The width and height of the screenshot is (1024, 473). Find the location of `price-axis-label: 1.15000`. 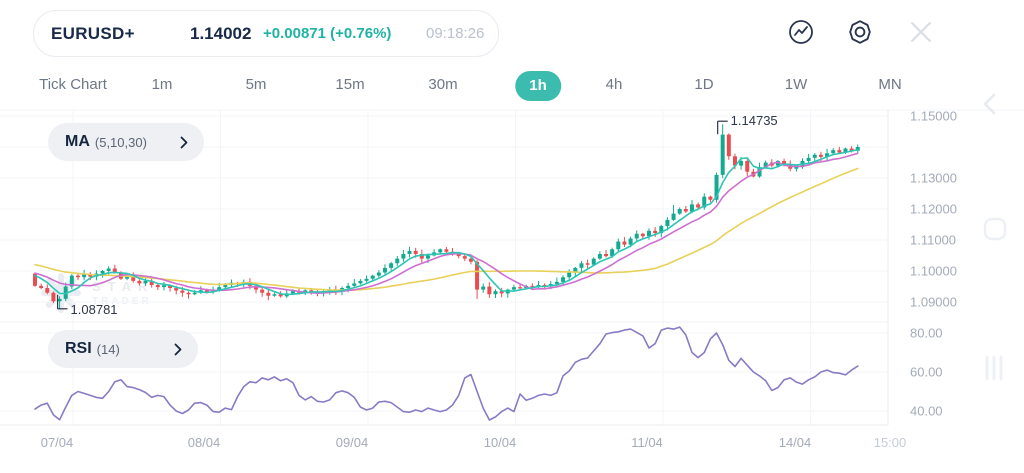

price-axis-label: 1.15000 is located at coordinates (933, 116).